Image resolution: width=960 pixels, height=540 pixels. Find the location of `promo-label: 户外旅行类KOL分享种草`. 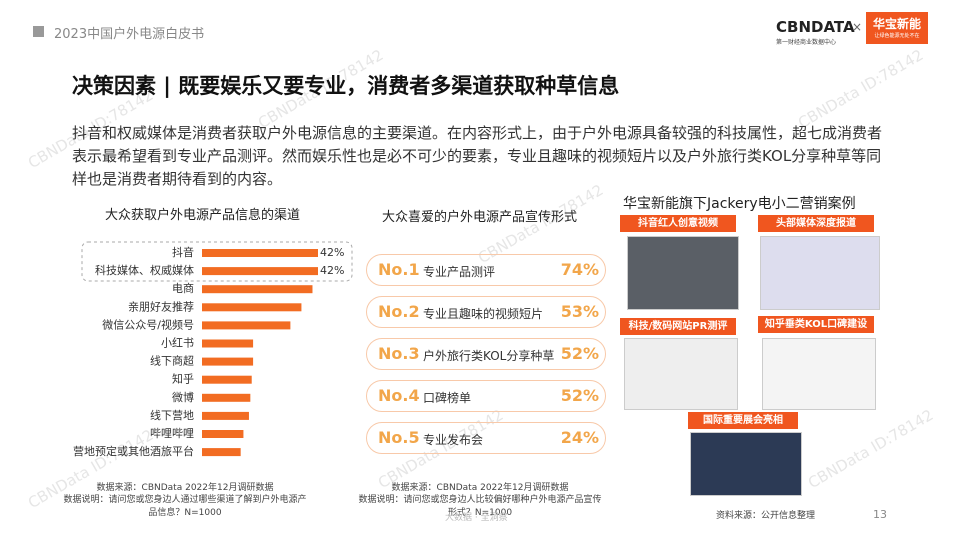

promo-label: 户外旅行类KOL分享种草 is located at coordinates (489, 356).